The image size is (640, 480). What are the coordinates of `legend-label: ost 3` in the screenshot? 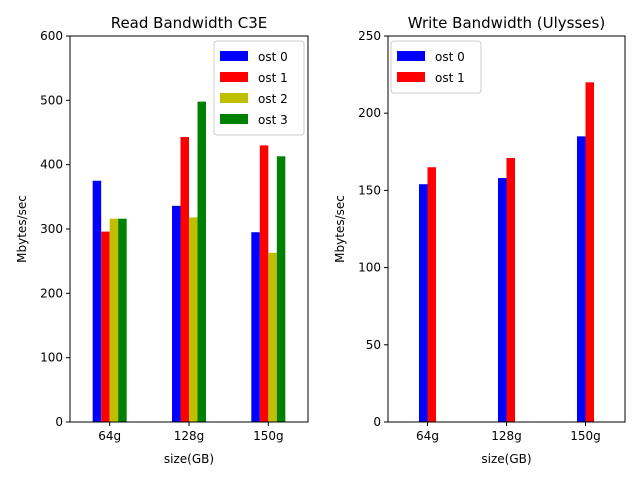 It's located at (273, 120).